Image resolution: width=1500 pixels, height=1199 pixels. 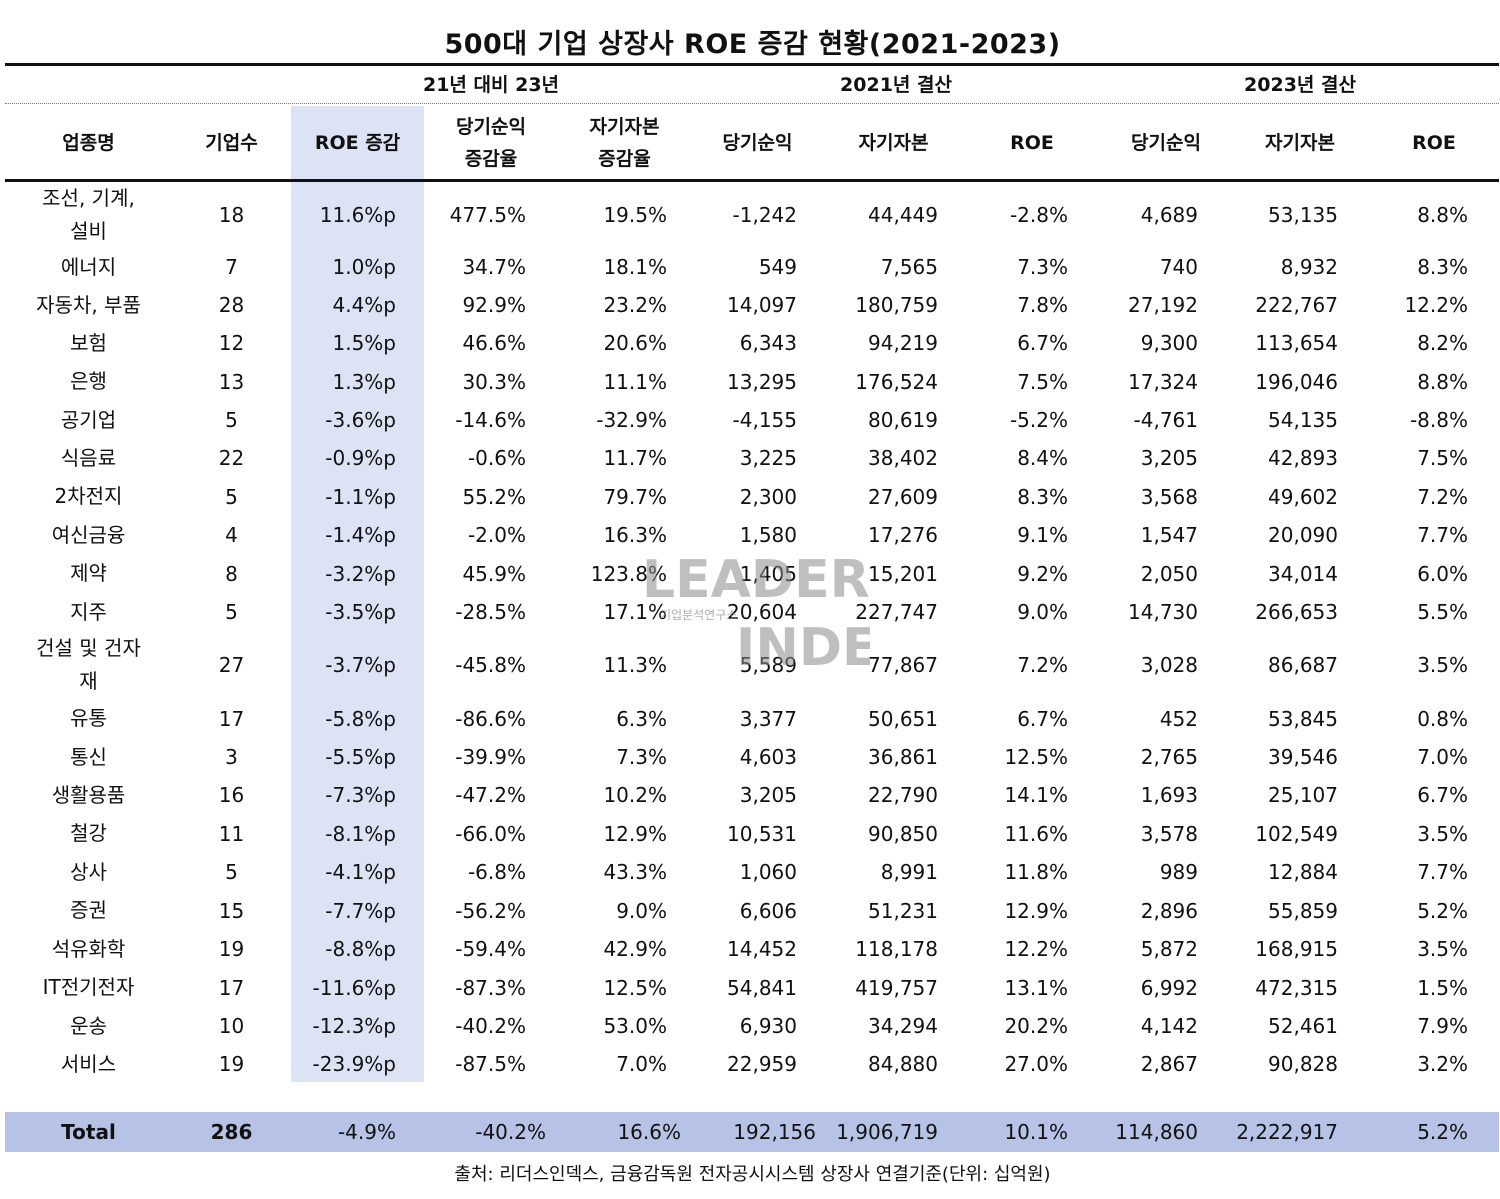 I want to click on cell-industry: 공기업, so click(x=88, y=419).